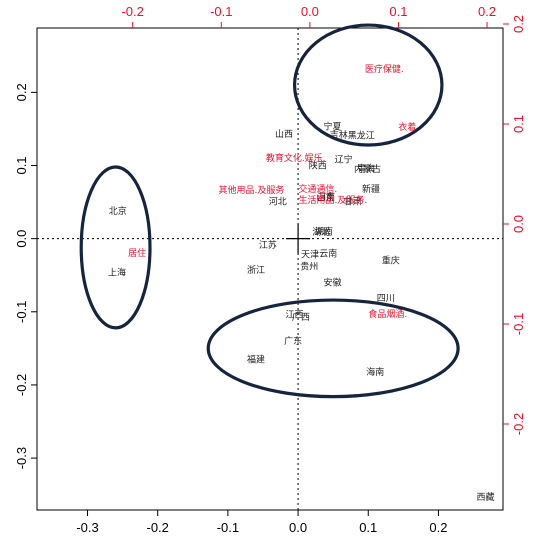  What do you see at coordinates (132, 11) in the screenshot?
I see `tick-top-label: -0.2` at bounding box center [132, 11].